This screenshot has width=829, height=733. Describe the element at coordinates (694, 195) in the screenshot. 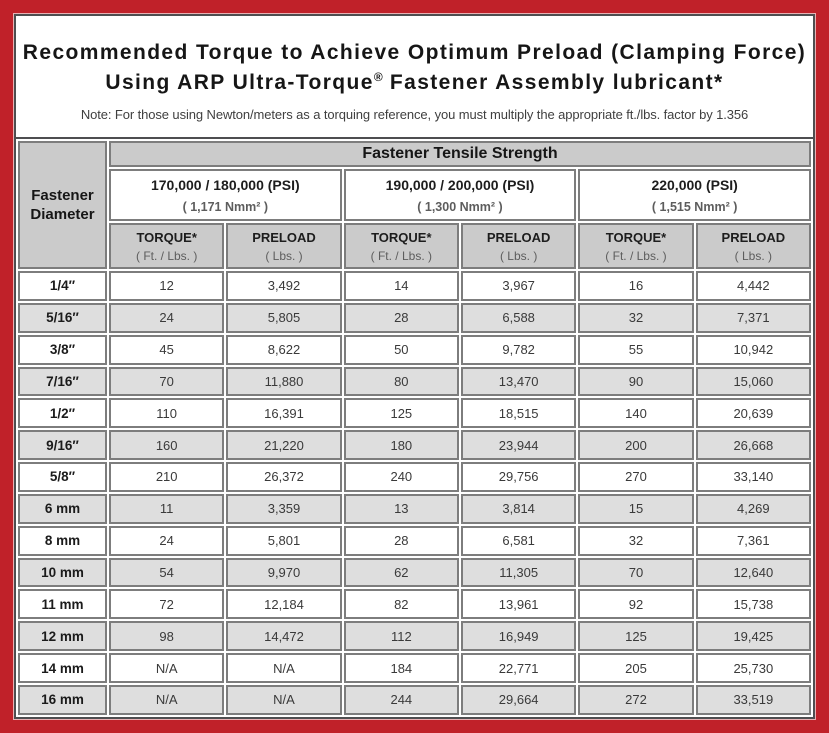

I see `psi-group-3: 220,000 (PSI) ( 1,515 Nmm² )` at that location.